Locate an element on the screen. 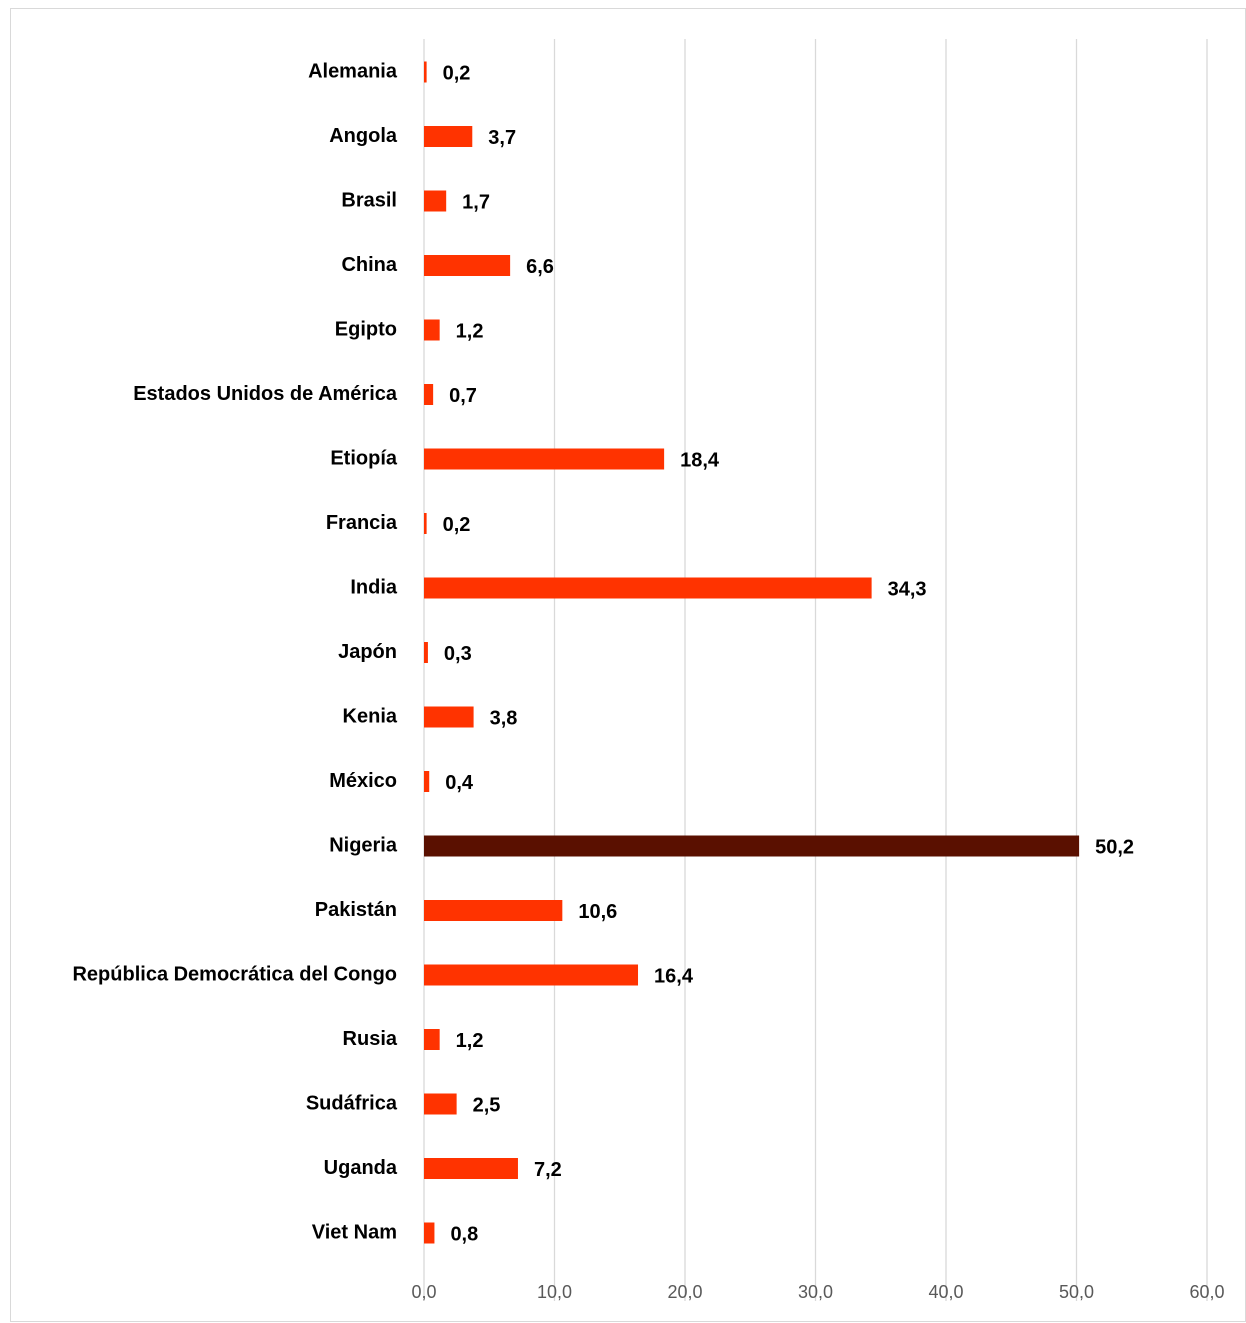 The image size is (1246, 1323). category-label: Japón is located at coordinates (367, 652).